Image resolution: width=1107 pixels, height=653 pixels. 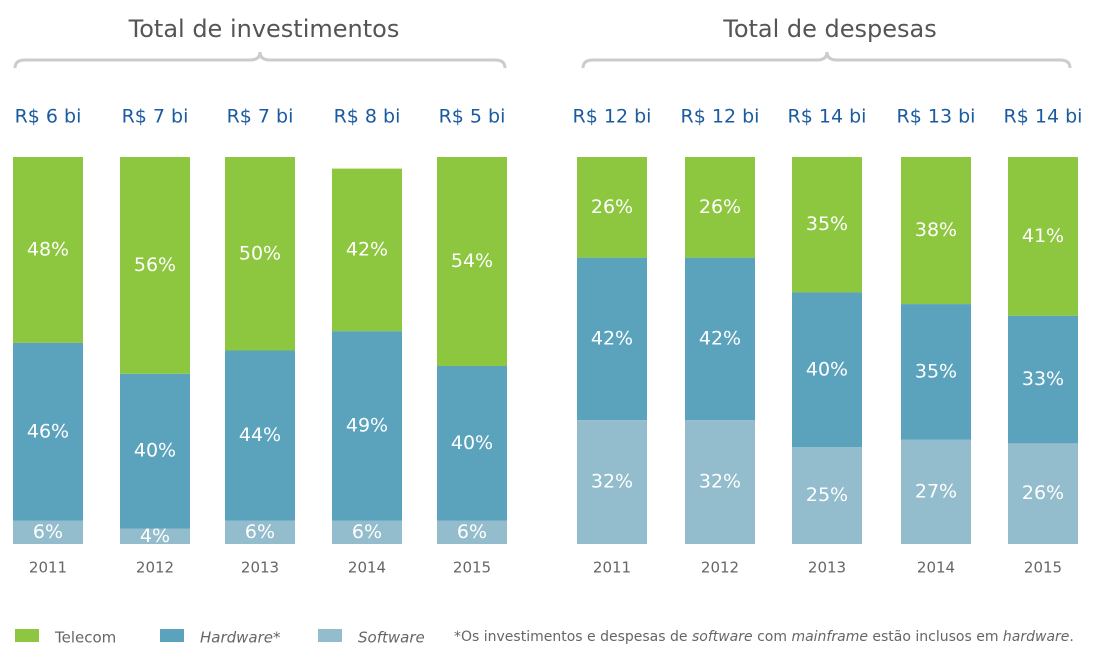 I want to click on total-label: R$ 13 bi, so click(x=936, y=117).